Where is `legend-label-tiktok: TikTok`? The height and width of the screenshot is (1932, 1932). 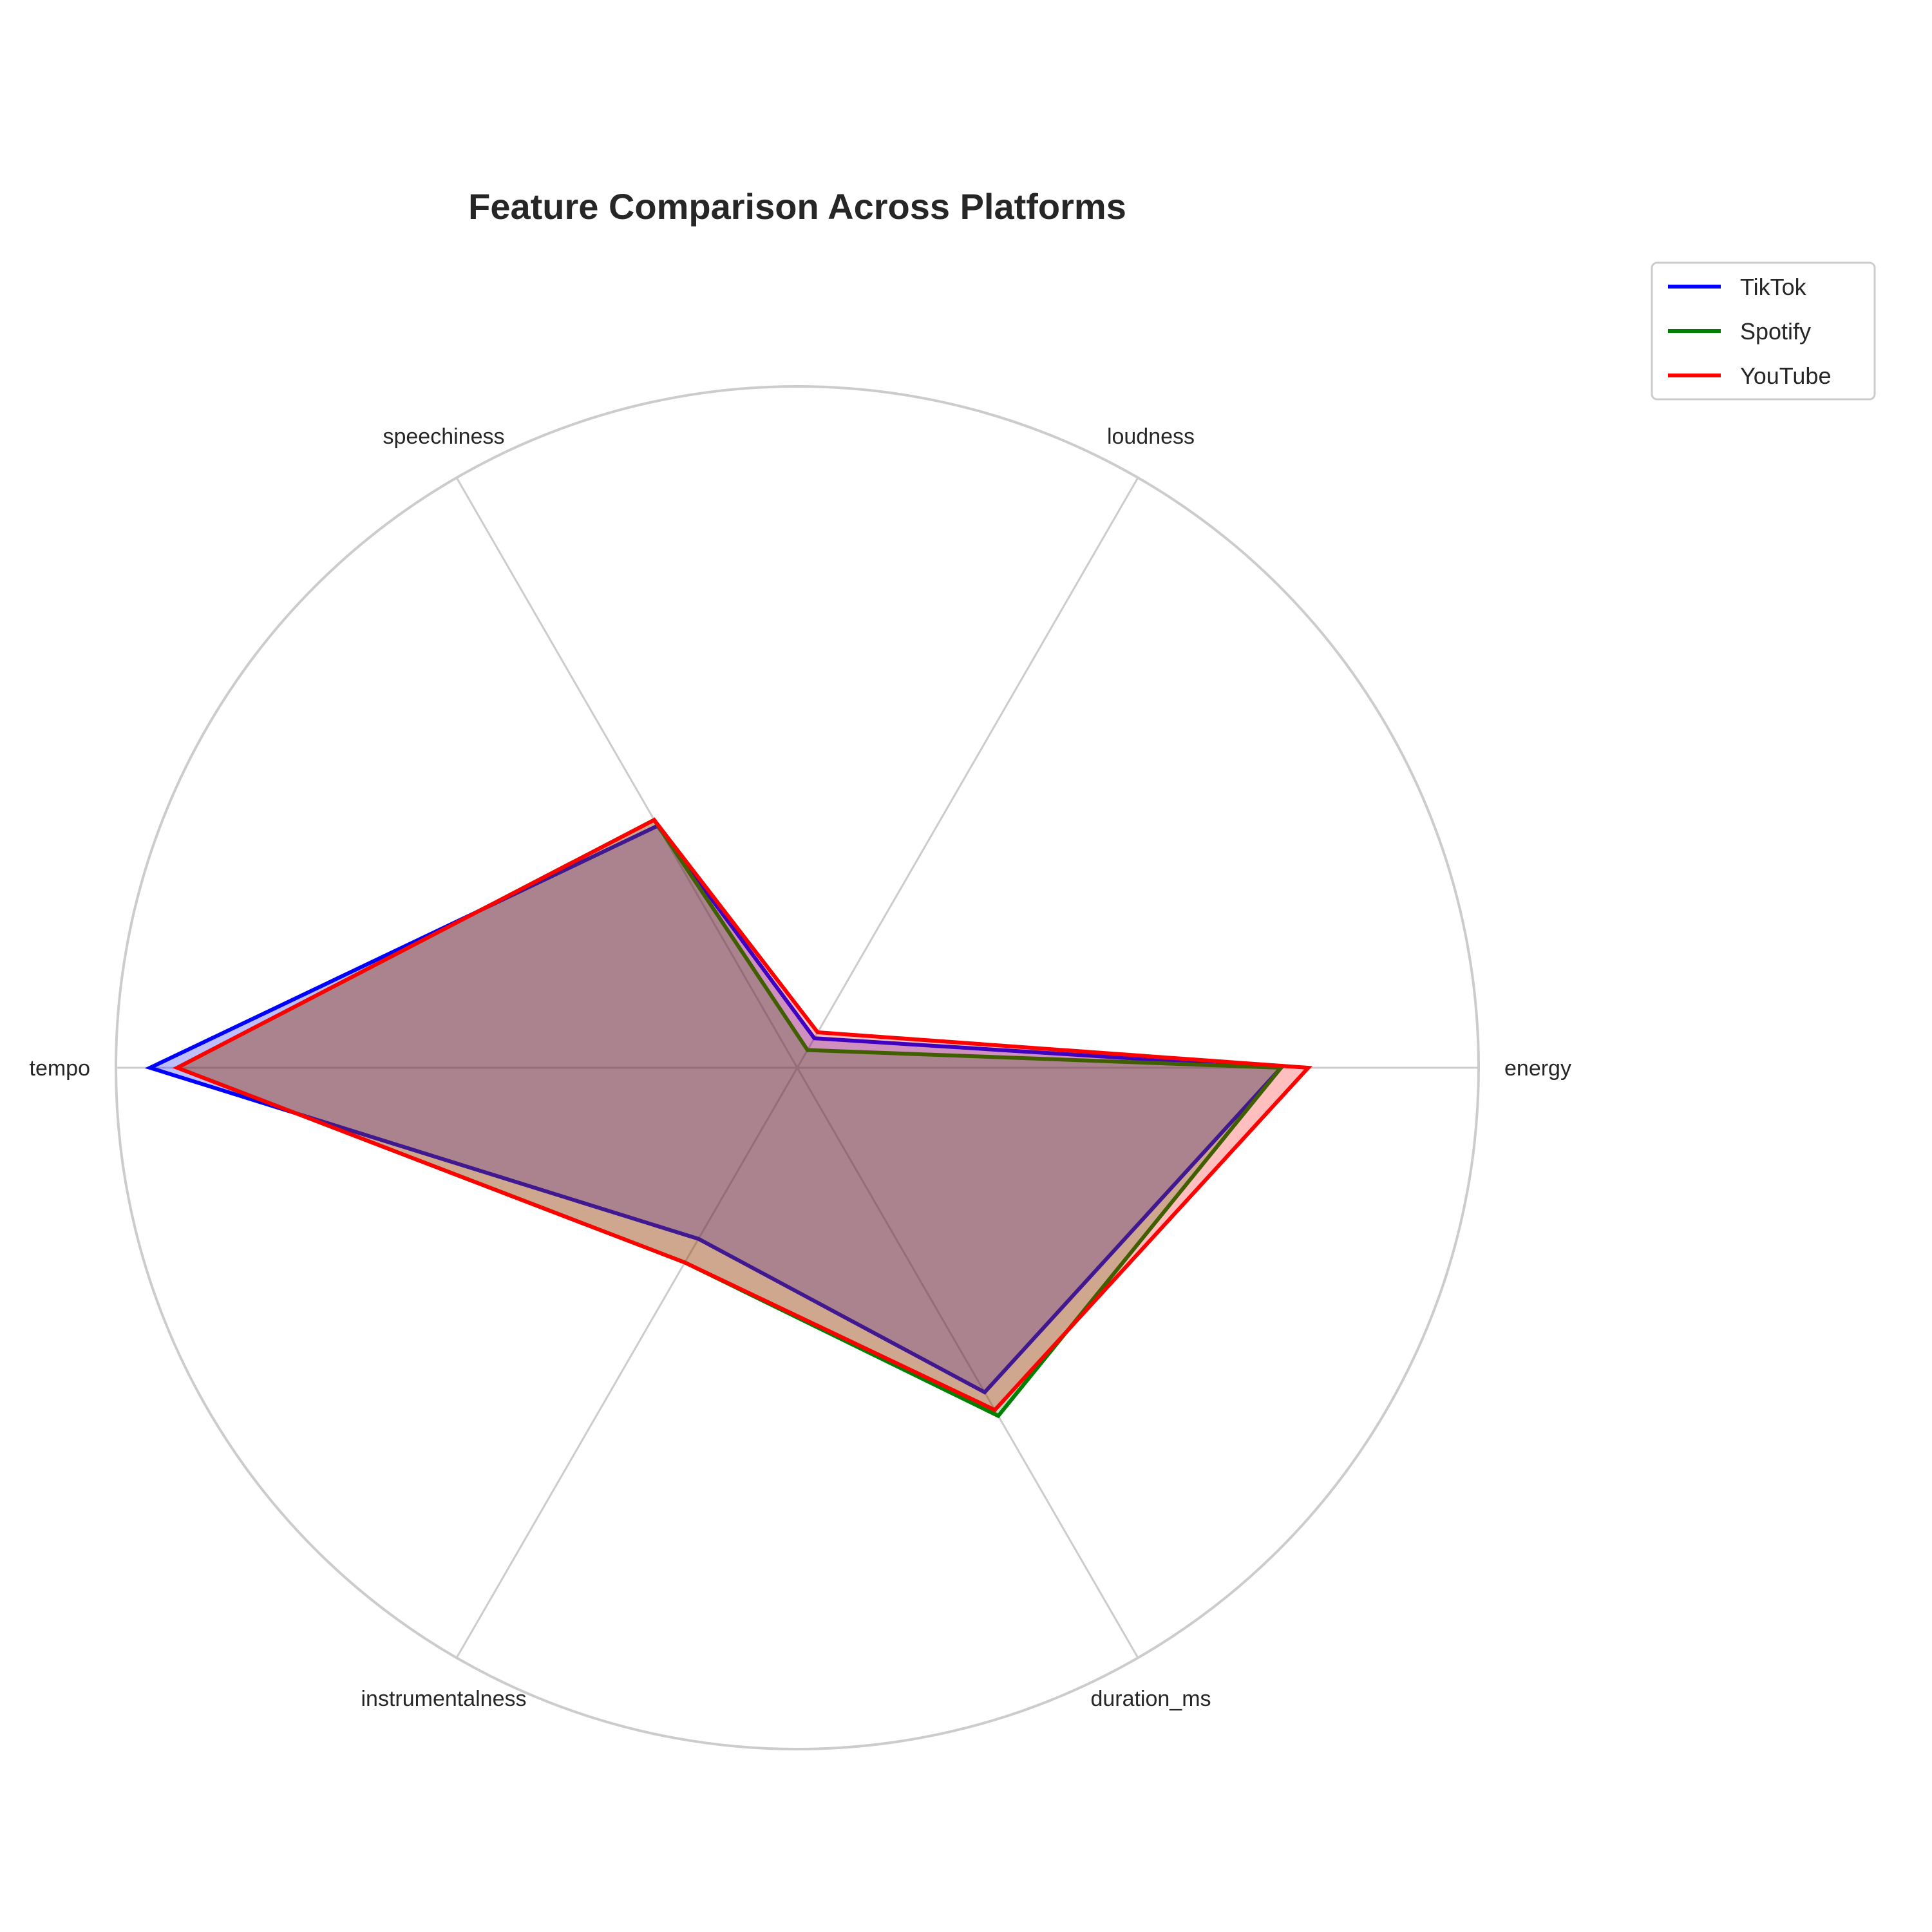 legend-label-tiktok: TikTok is located at coordinates (1773, 287).